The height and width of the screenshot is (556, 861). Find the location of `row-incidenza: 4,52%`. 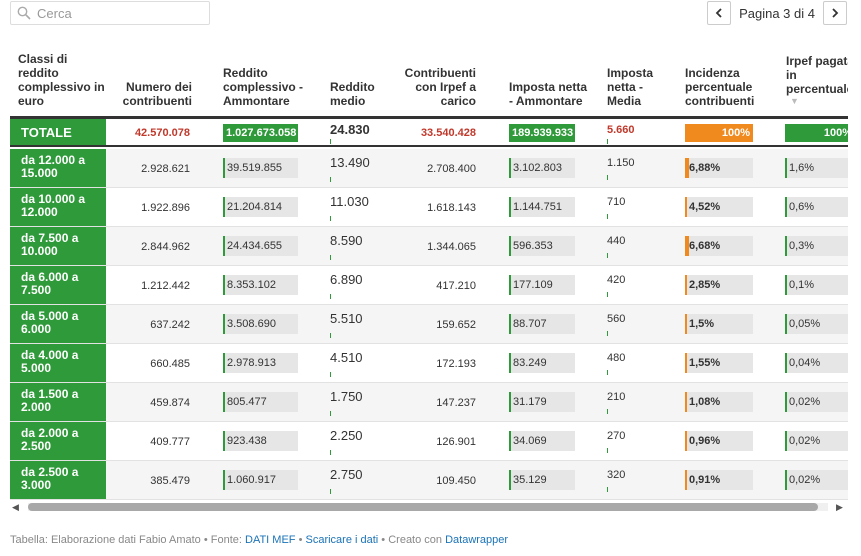

row-incidenza: 4,52% is located at coordinates (705, 207).